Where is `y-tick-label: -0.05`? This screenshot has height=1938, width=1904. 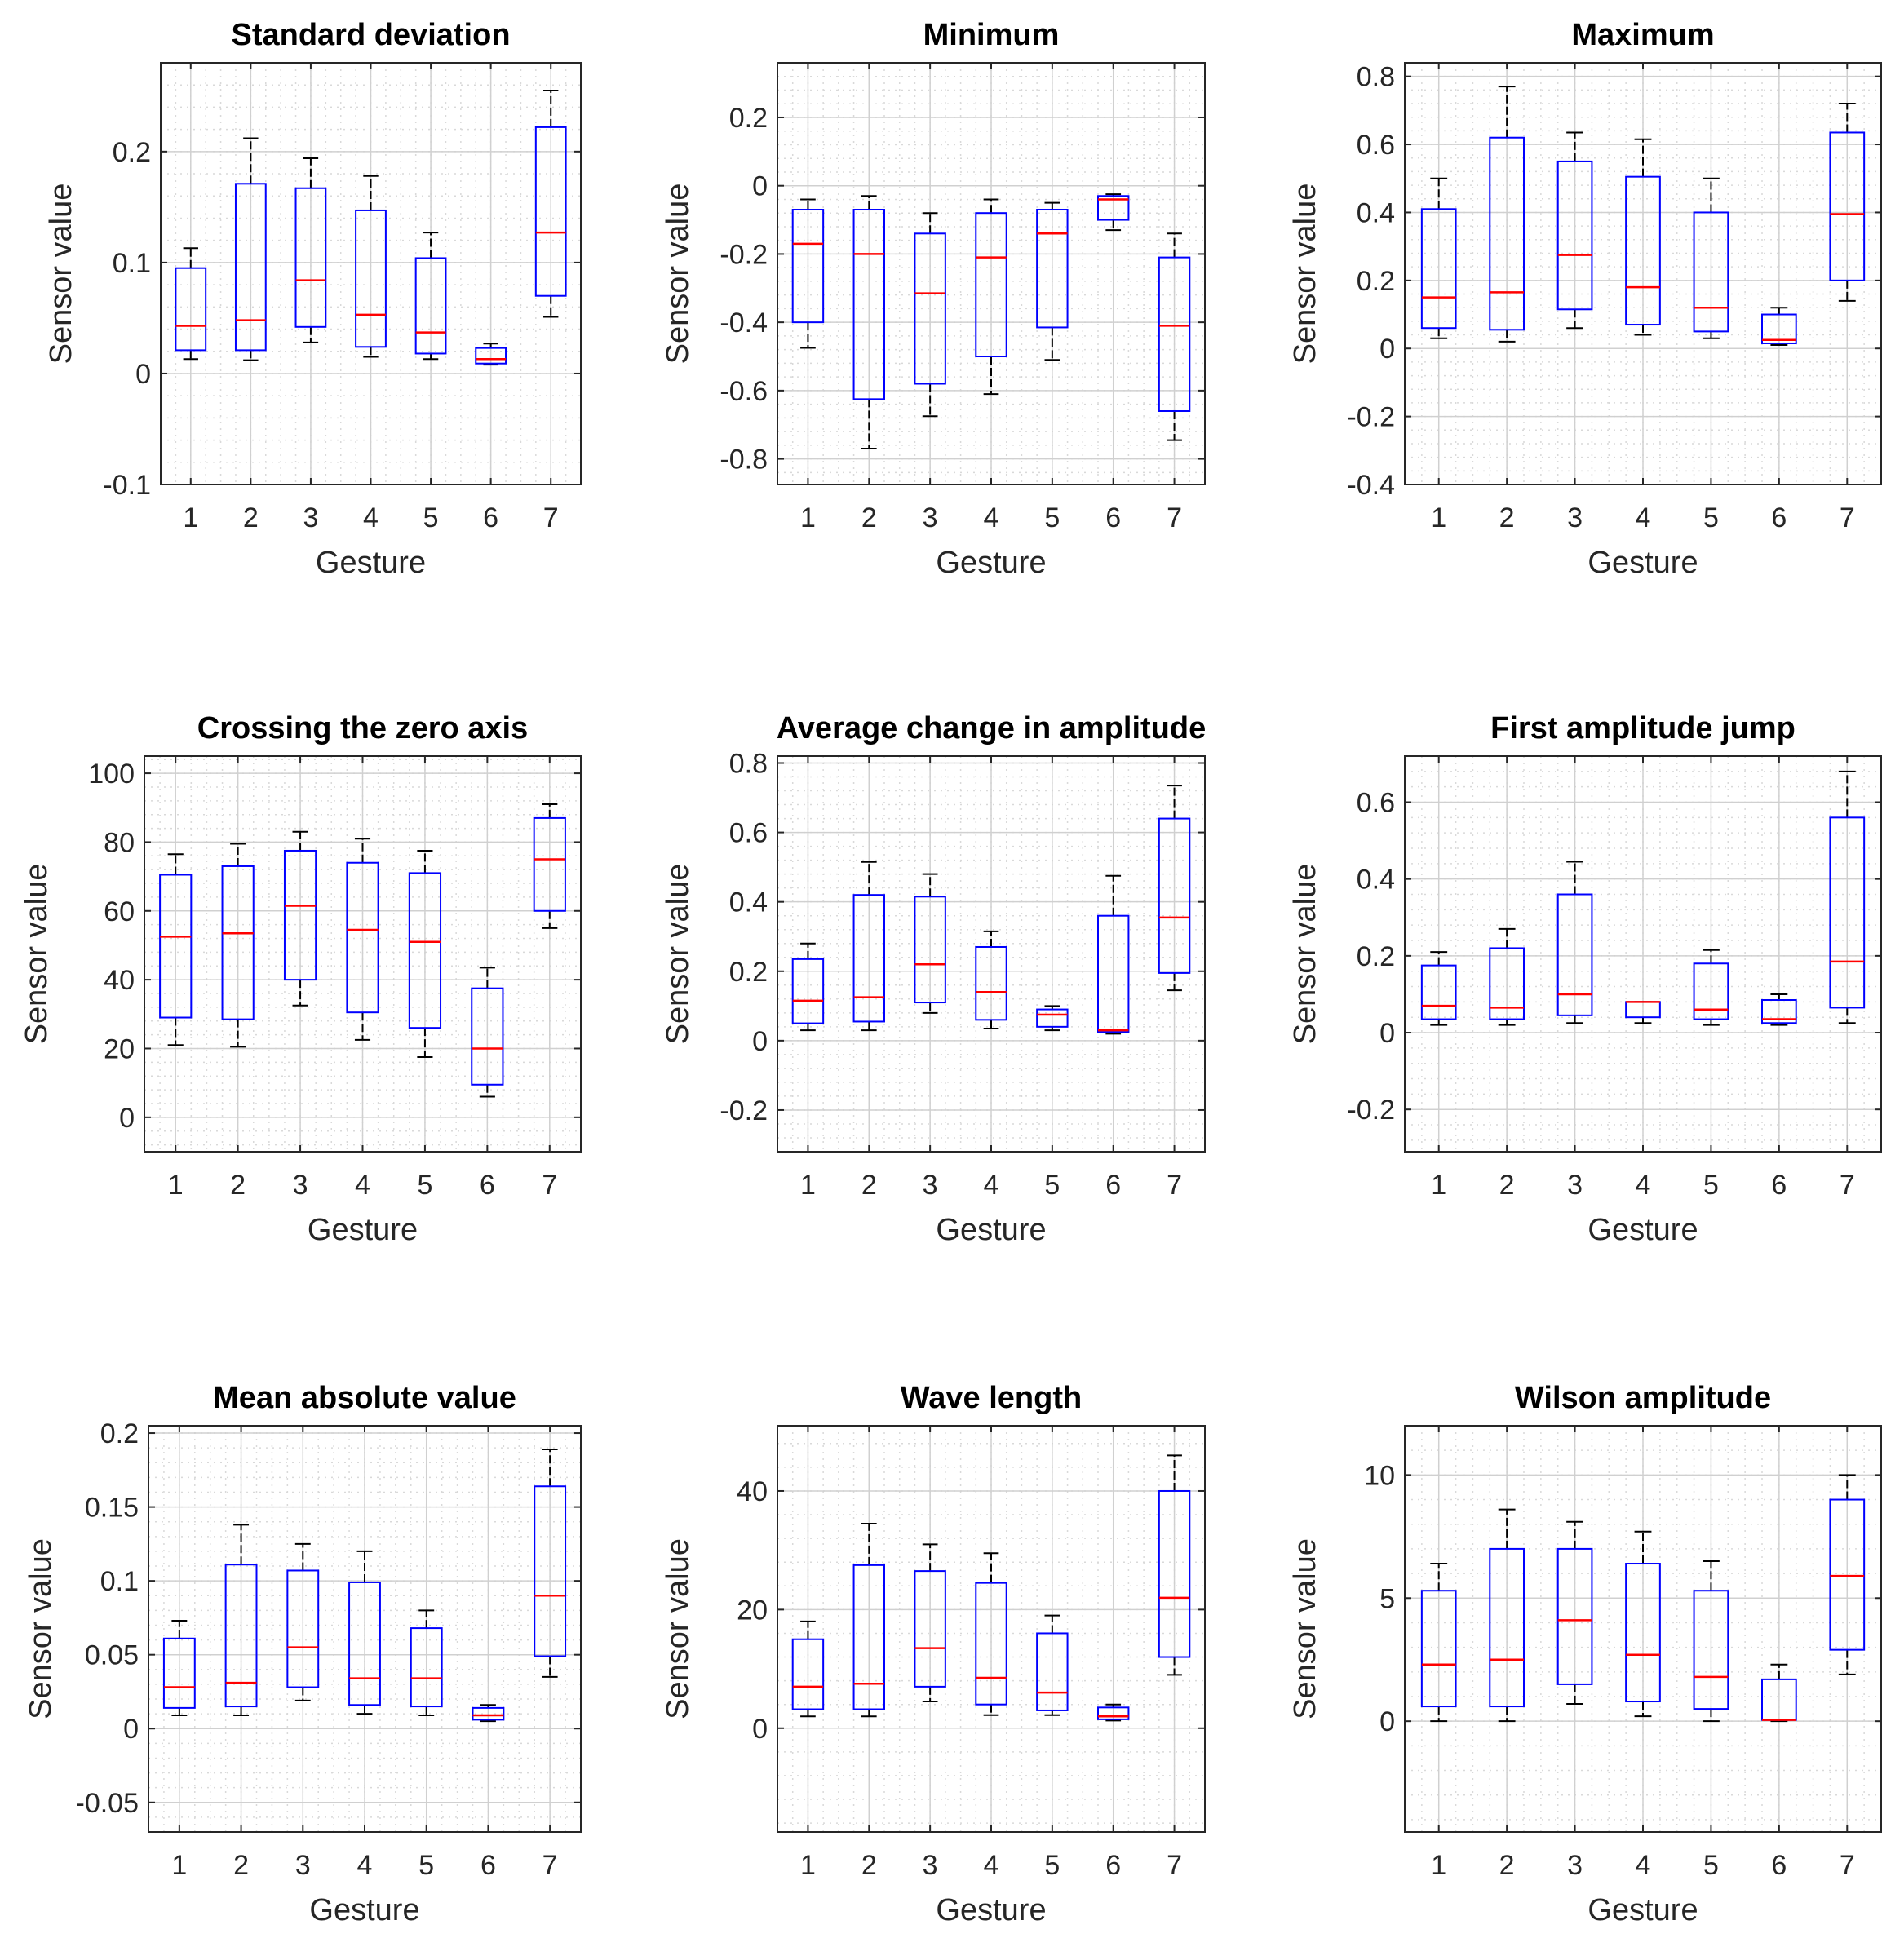 y-tick-label: -0.05 is located at coordinates (108, 1803).